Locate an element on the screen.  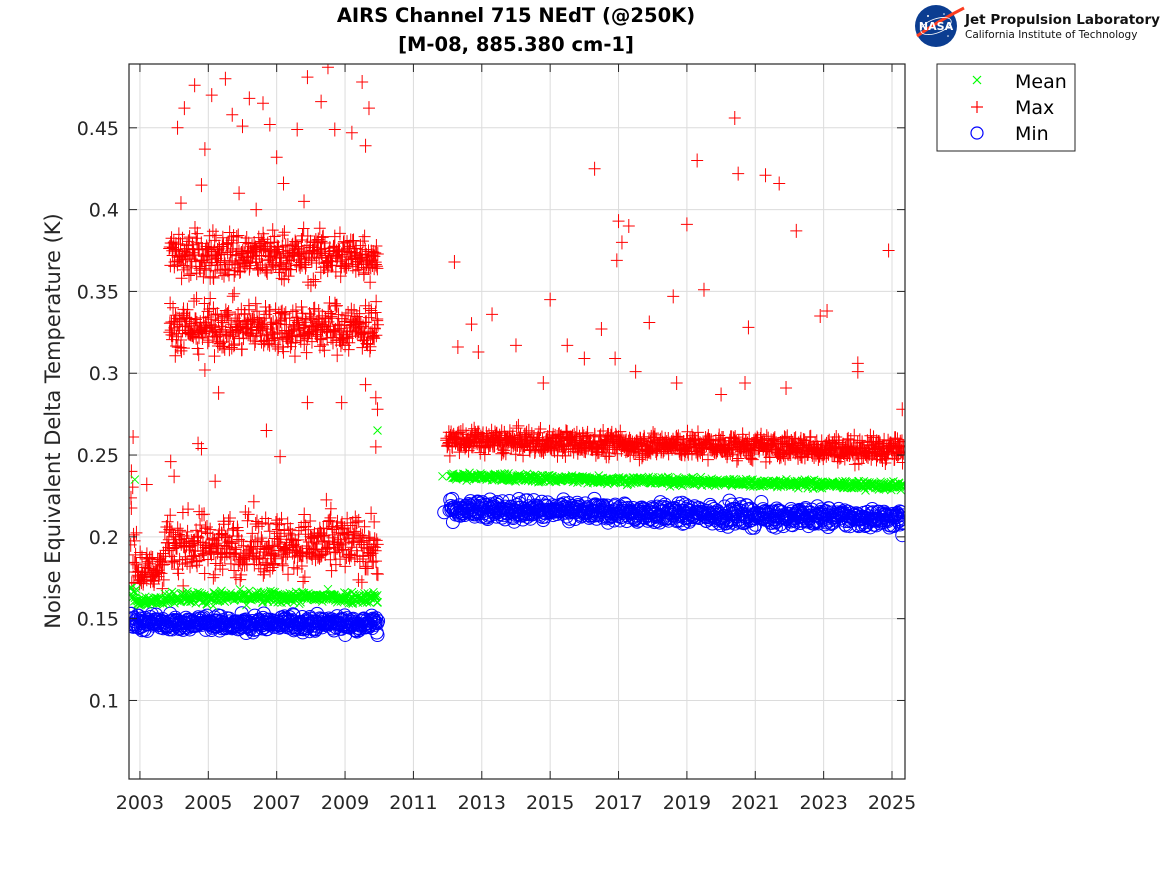
legend-label-min: Min is located at coordinates (1032, 134).